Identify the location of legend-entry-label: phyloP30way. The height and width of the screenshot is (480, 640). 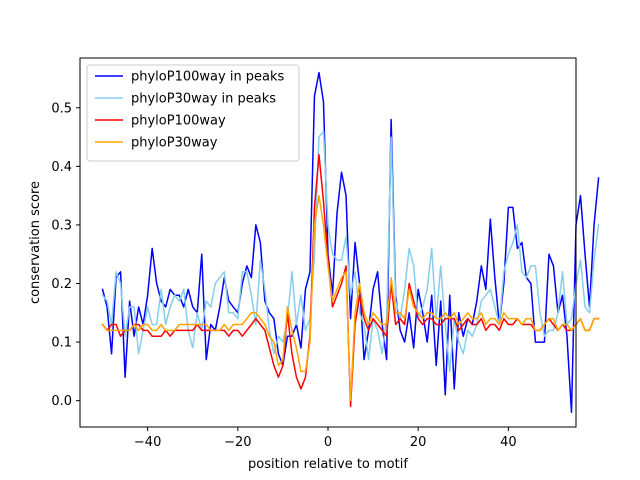
(174, 143).